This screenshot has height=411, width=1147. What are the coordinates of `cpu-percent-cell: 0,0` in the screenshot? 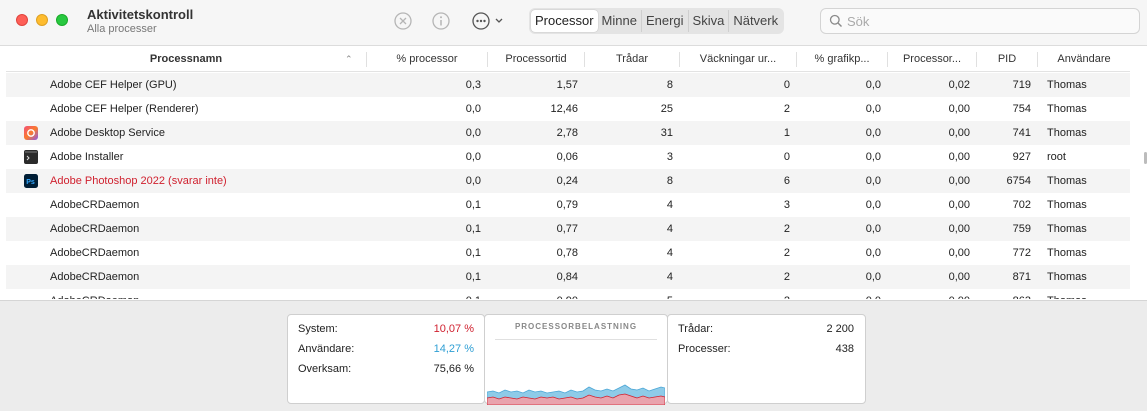 It's located at (473, 181).